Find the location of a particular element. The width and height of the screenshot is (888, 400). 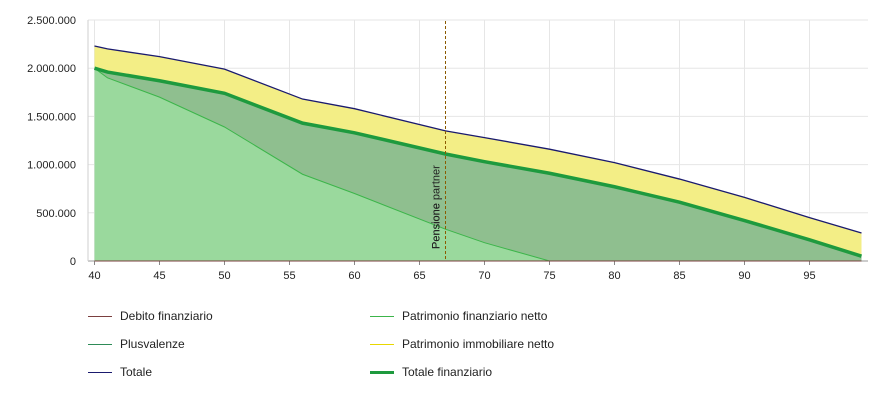

y-tick-label: 2.500.000 is located at coordinates (51, 21).